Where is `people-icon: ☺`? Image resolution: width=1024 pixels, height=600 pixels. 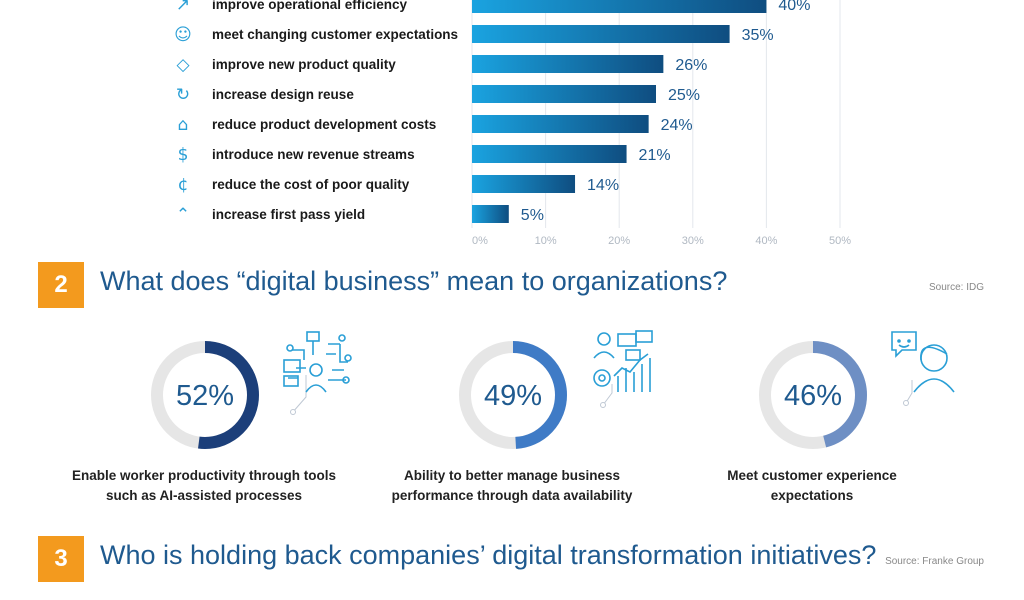 people-icon: ☺ is located at coordinates (183, 35).